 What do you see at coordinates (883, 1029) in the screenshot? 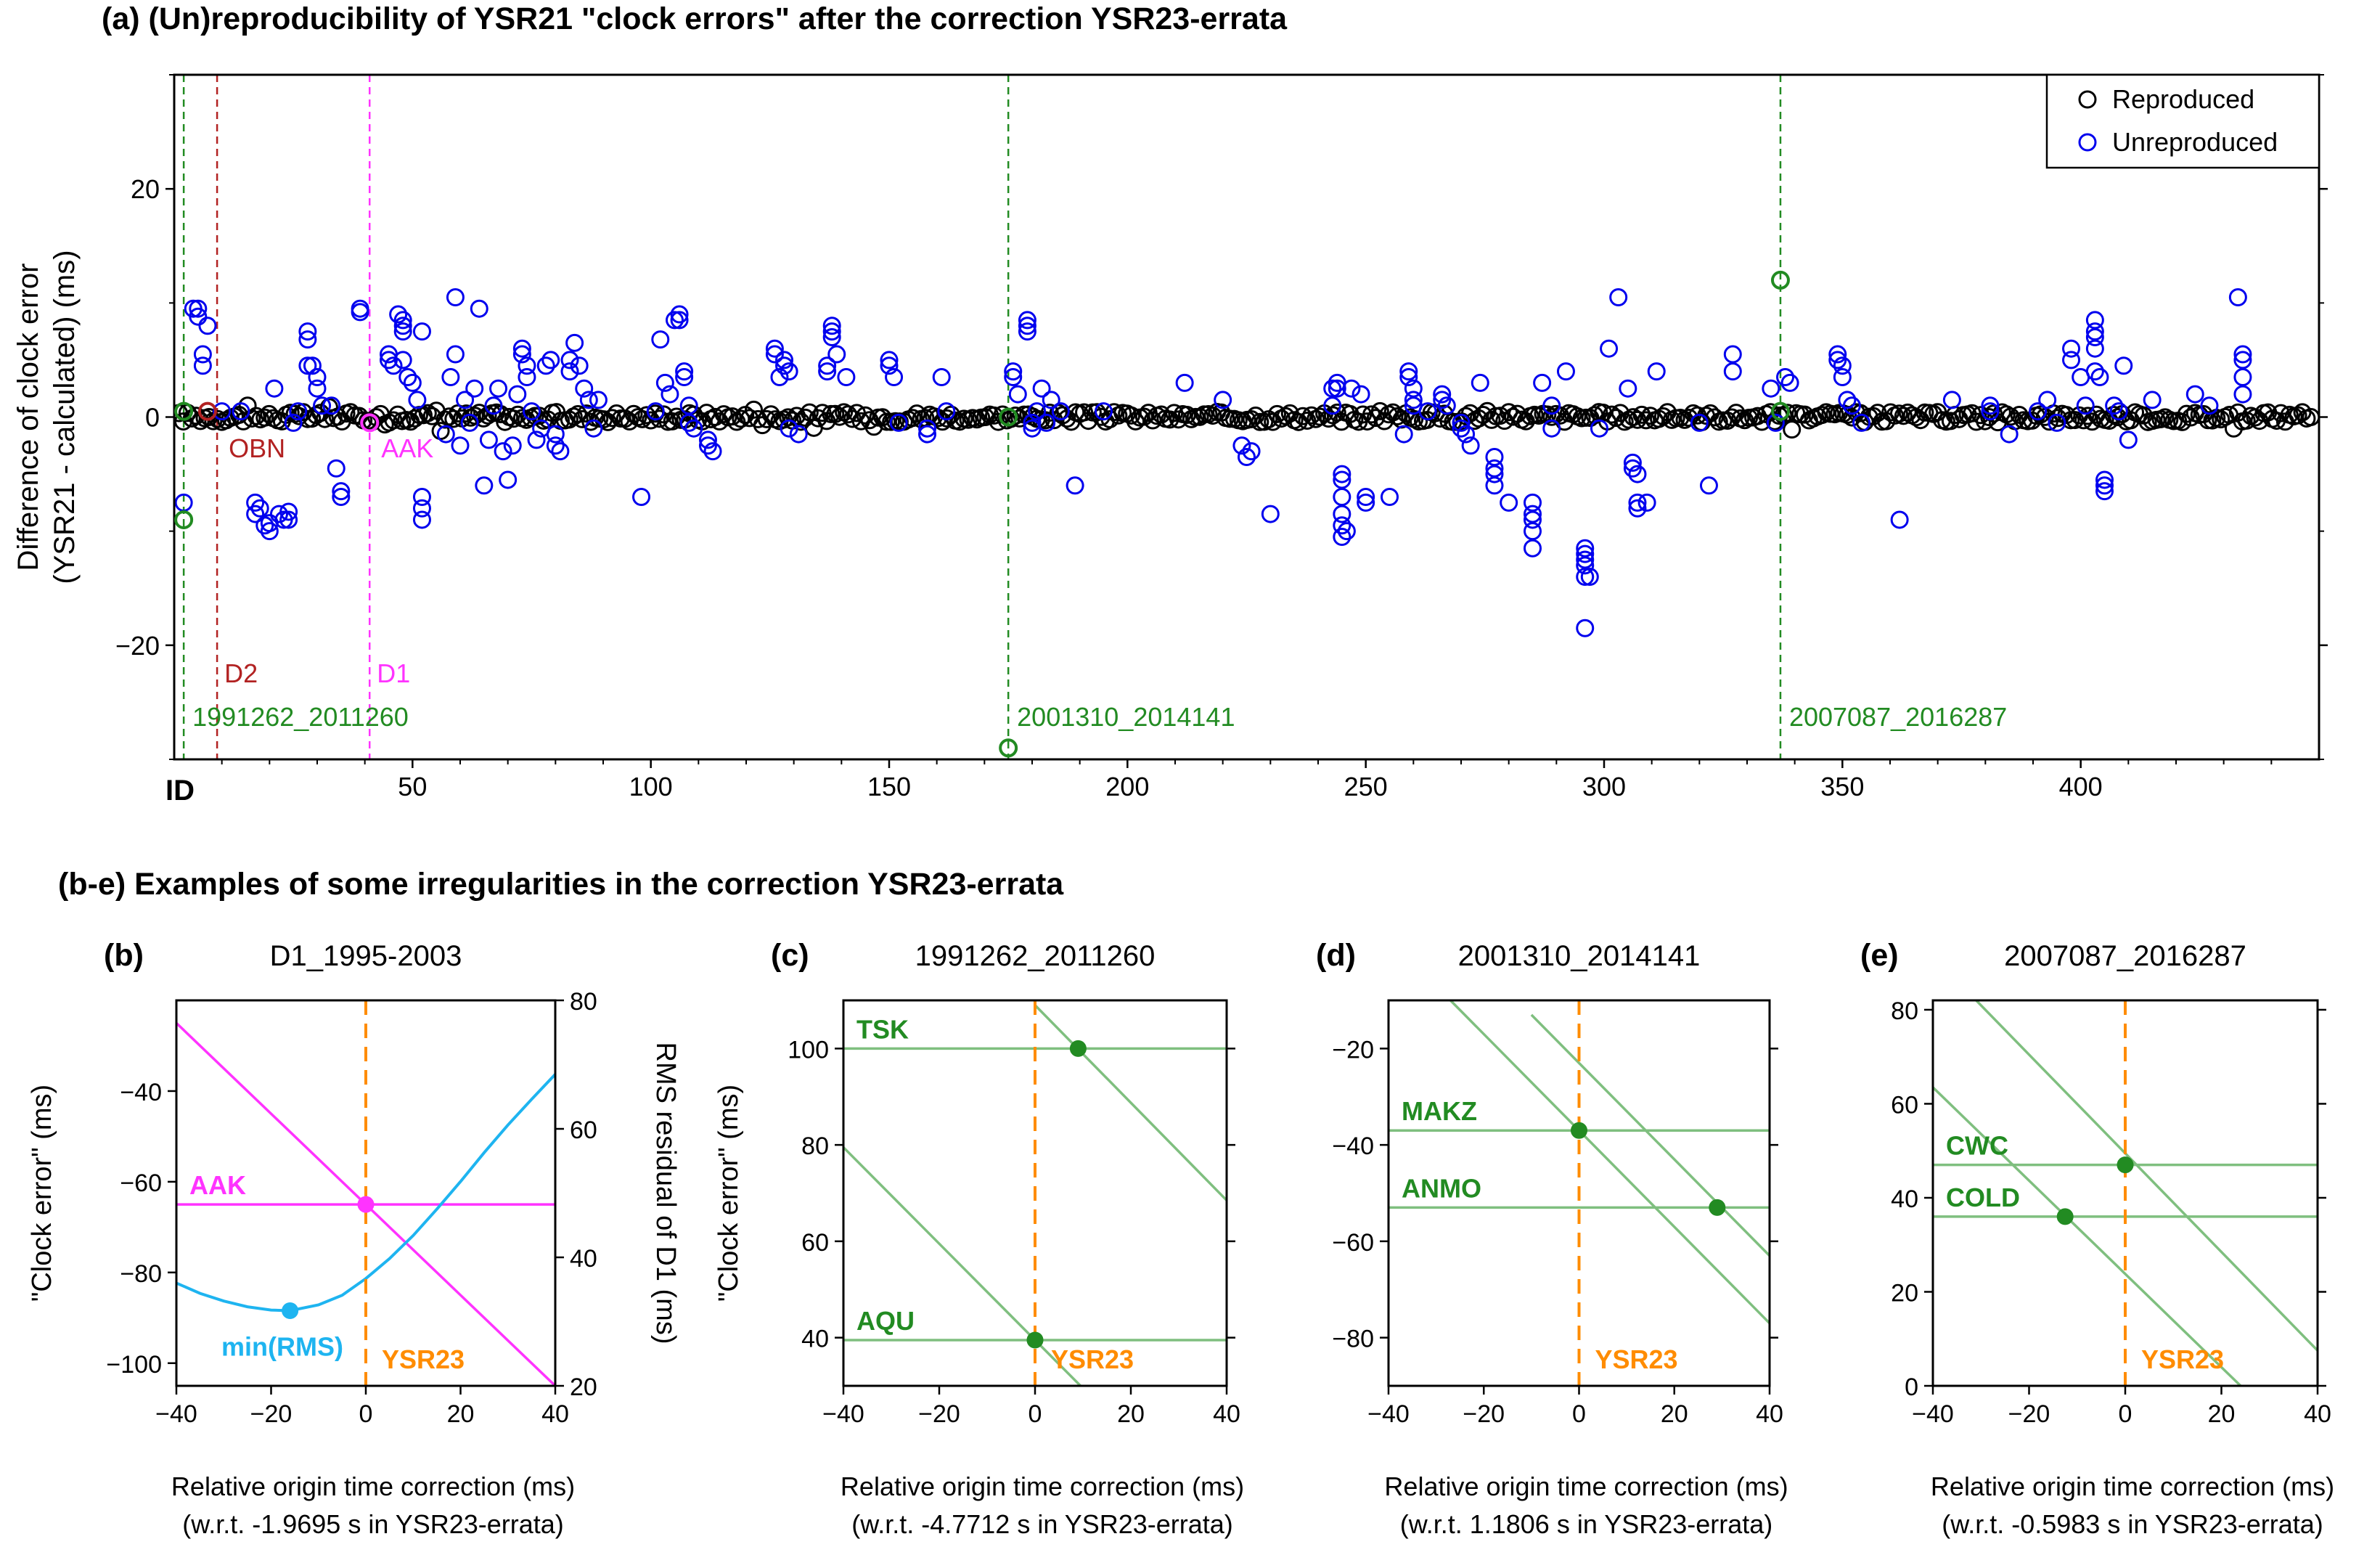
I see `station-label-tsk: TSK` at bounding box center [883, 1029].